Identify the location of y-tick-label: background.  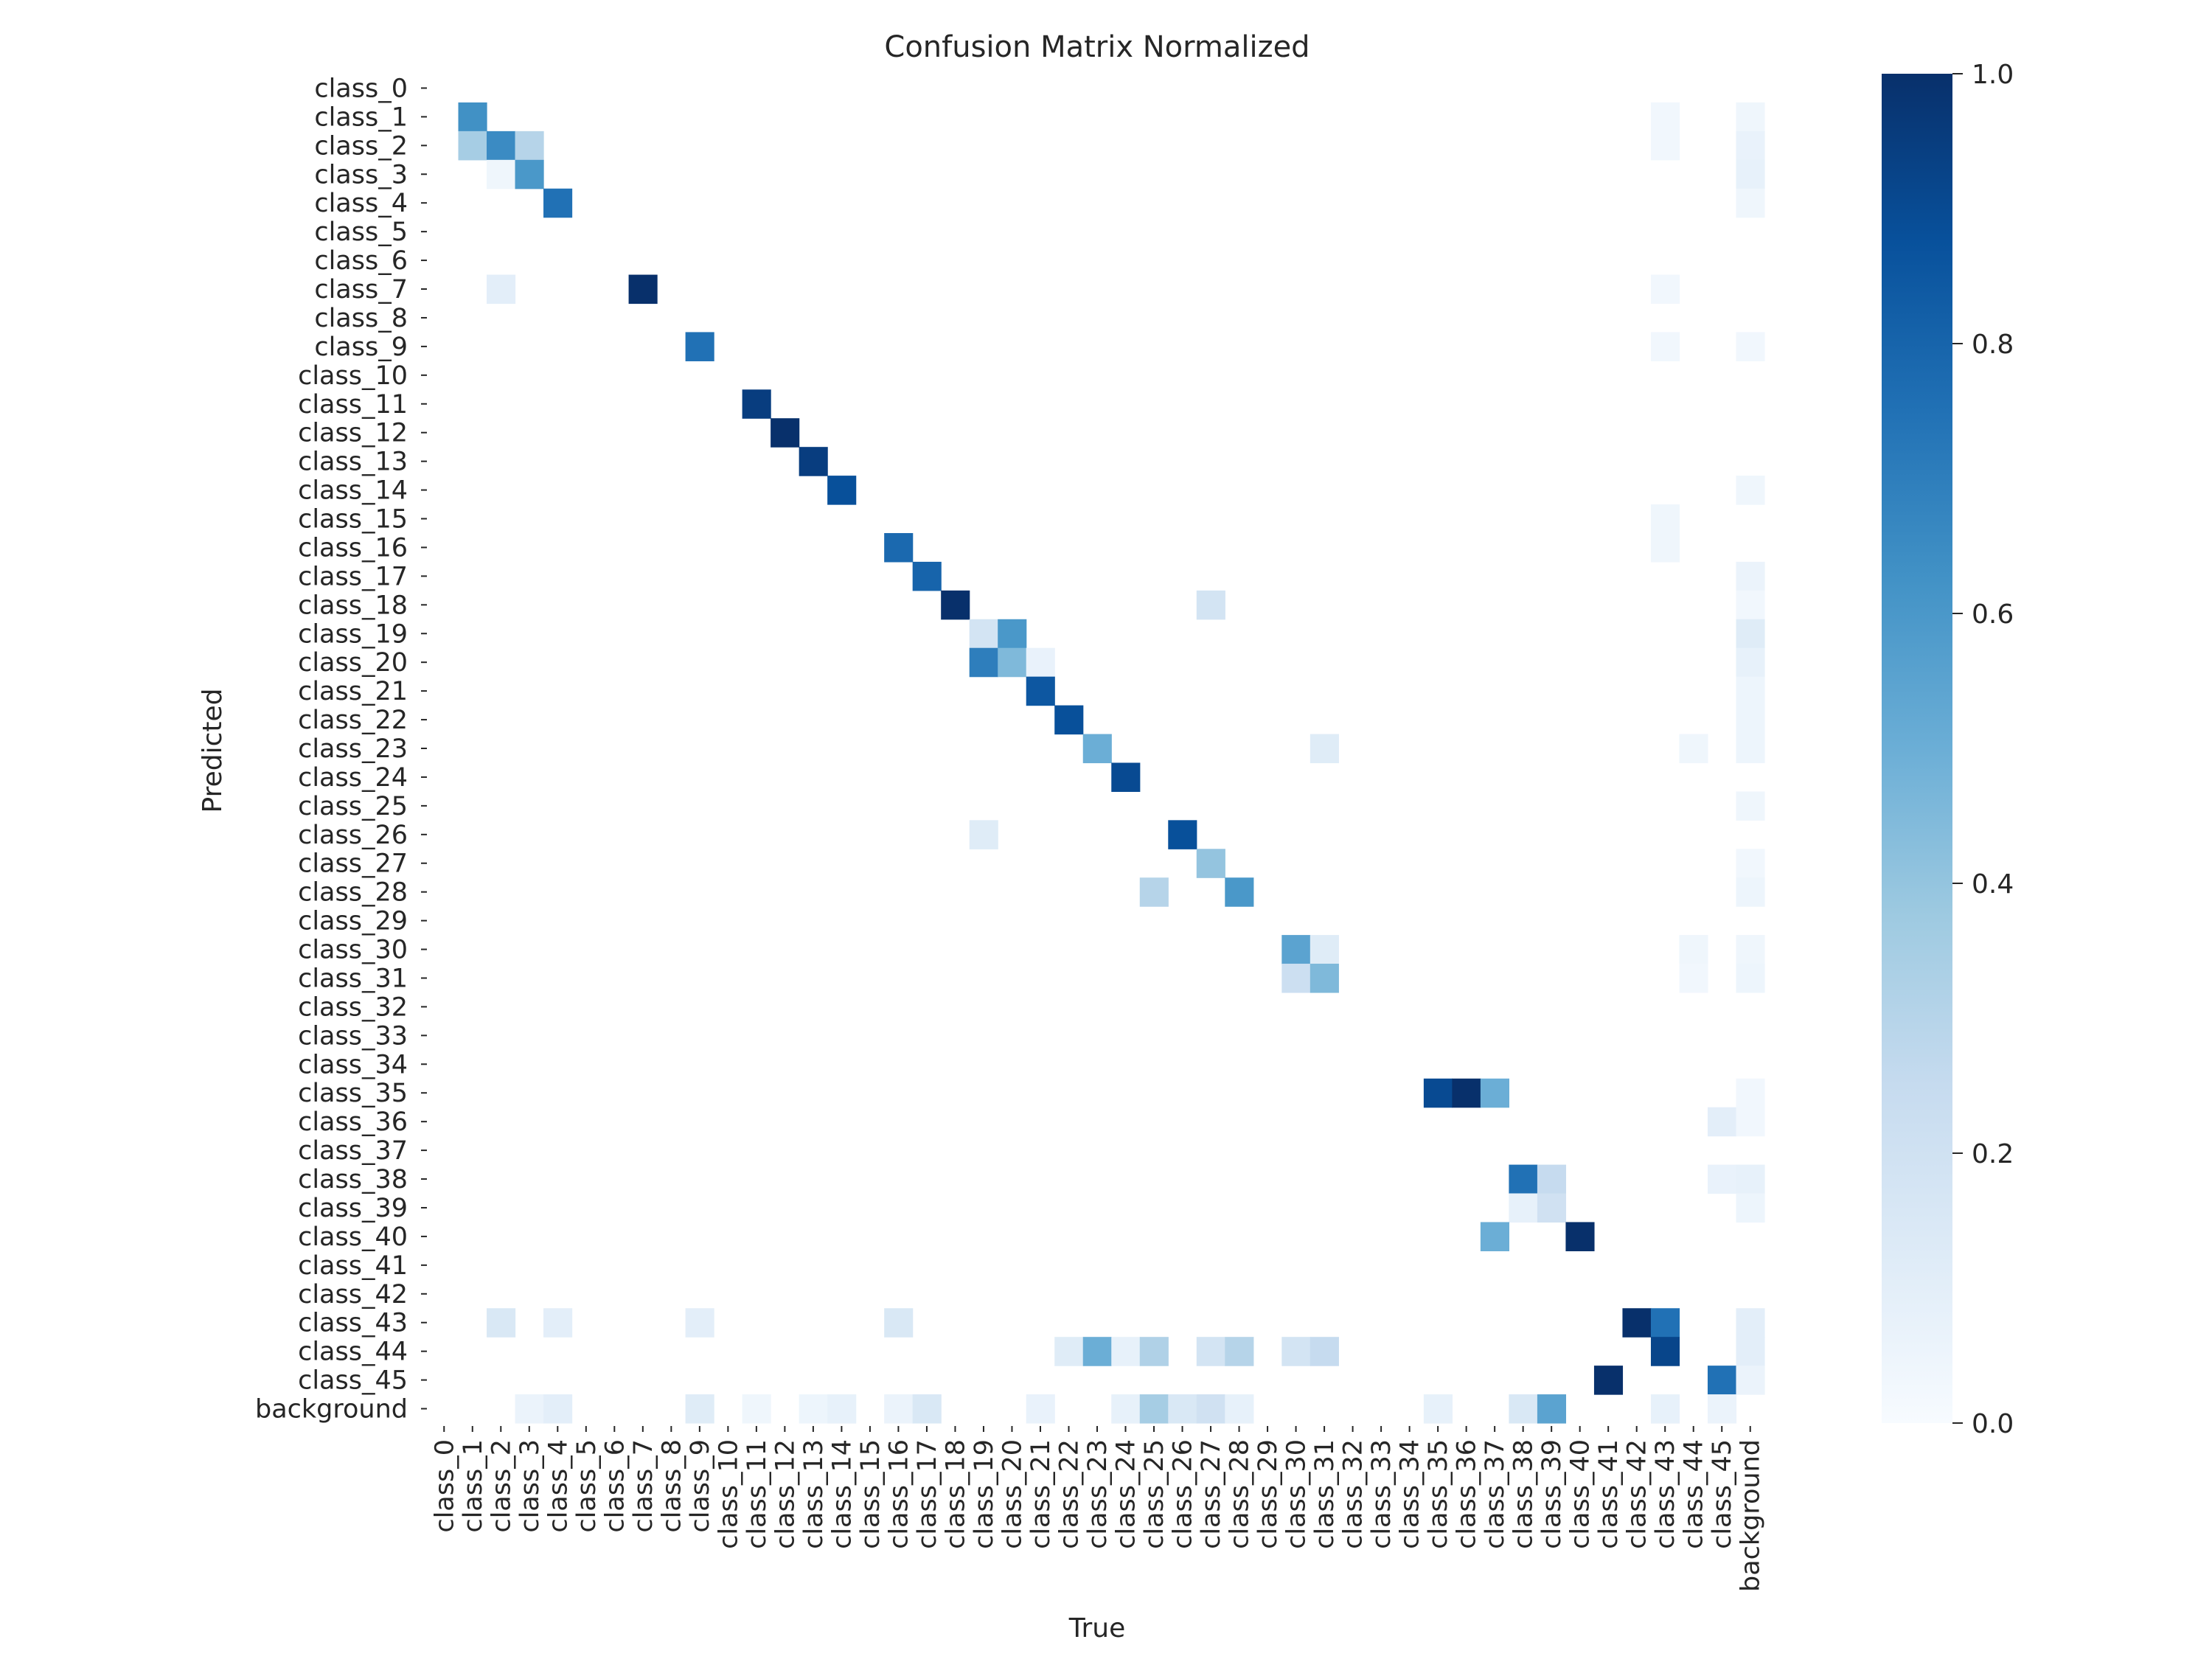
(331, 1410).